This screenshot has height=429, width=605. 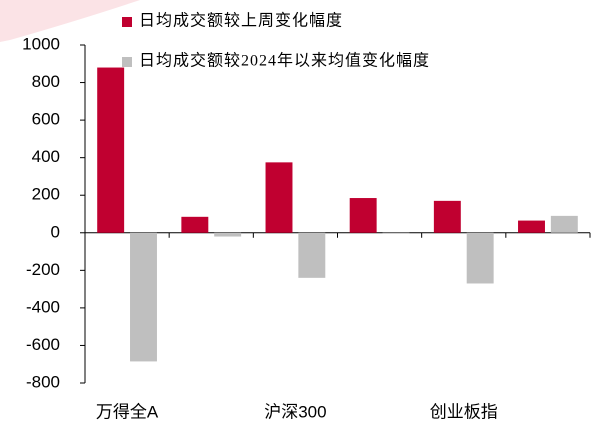 I want to click on legend-label: 日均成交额较2024年以来均值变化幅度, so click(x=284, y=61).